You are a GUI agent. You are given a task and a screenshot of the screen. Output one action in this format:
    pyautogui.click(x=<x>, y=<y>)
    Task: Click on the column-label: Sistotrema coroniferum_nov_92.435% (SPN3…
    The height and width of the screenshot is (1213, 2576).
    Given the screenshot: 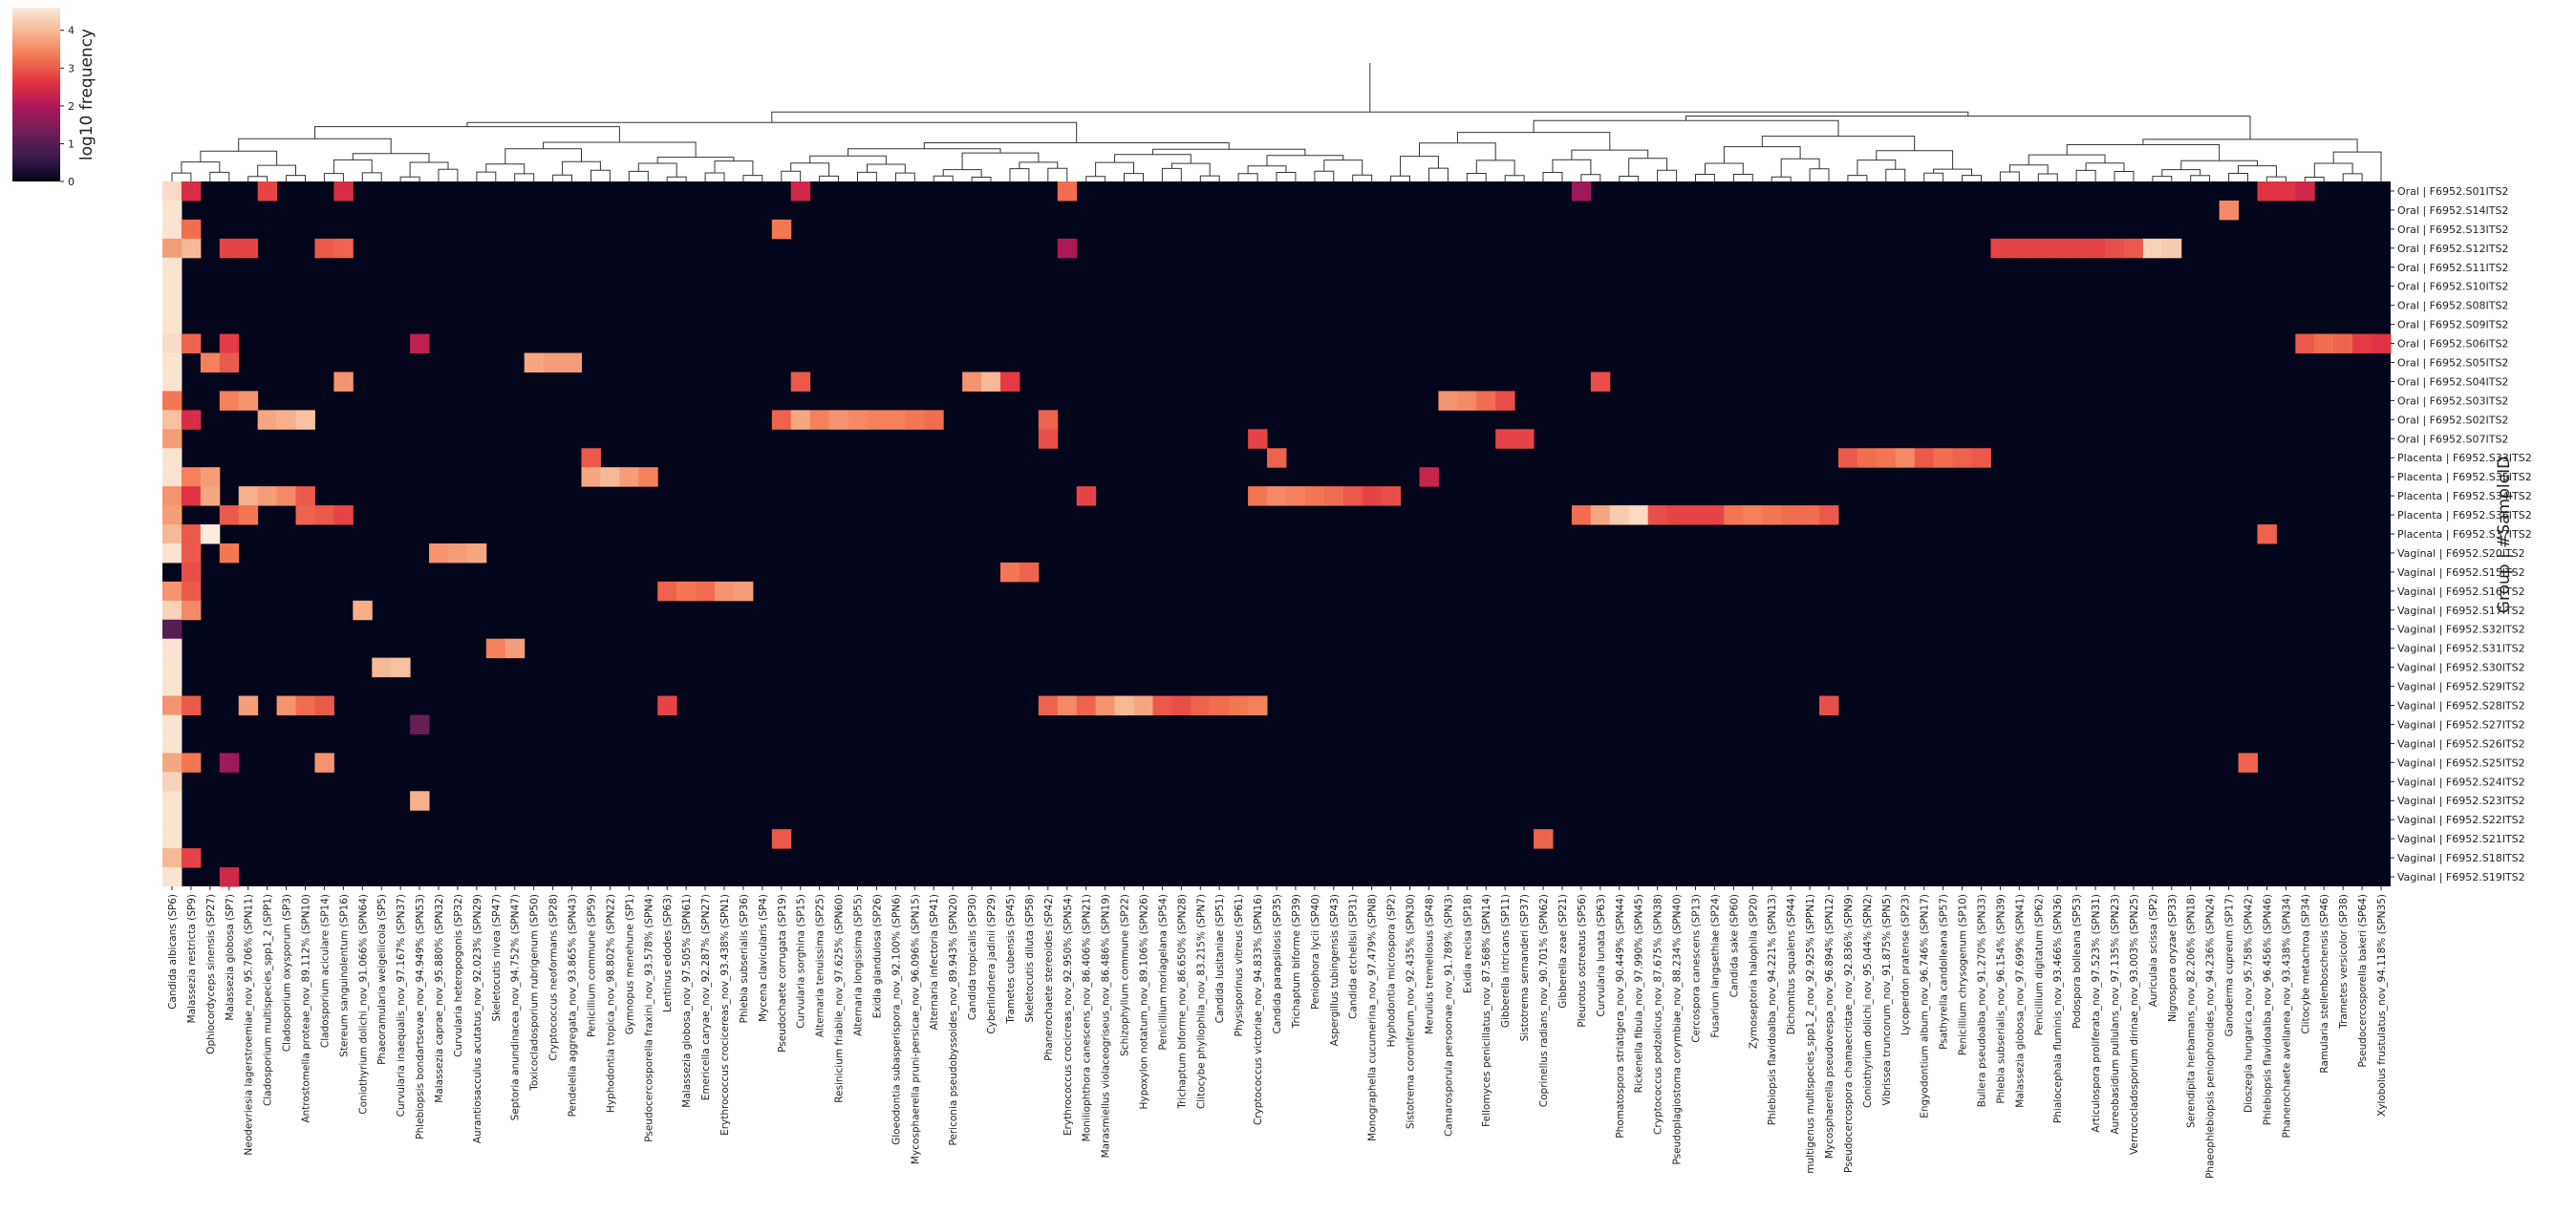 What is the action you would take?
    pyautogui.click(x=1411, y=1012)
    